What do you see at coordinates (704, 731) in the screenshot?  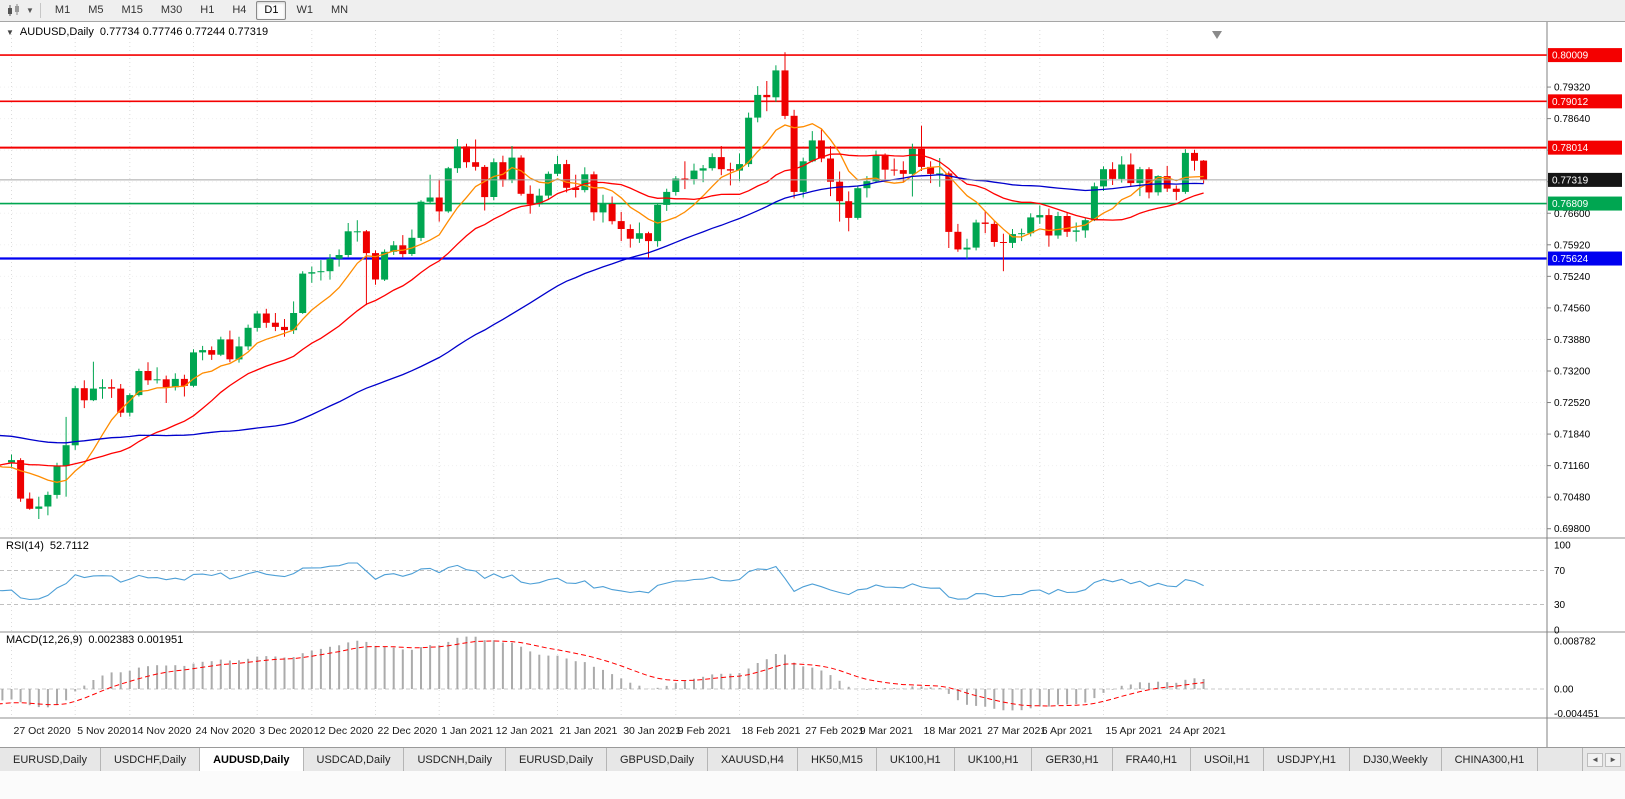 I see `date-axis-label: 9 Feb 2021` at bounding box center [704, 731].